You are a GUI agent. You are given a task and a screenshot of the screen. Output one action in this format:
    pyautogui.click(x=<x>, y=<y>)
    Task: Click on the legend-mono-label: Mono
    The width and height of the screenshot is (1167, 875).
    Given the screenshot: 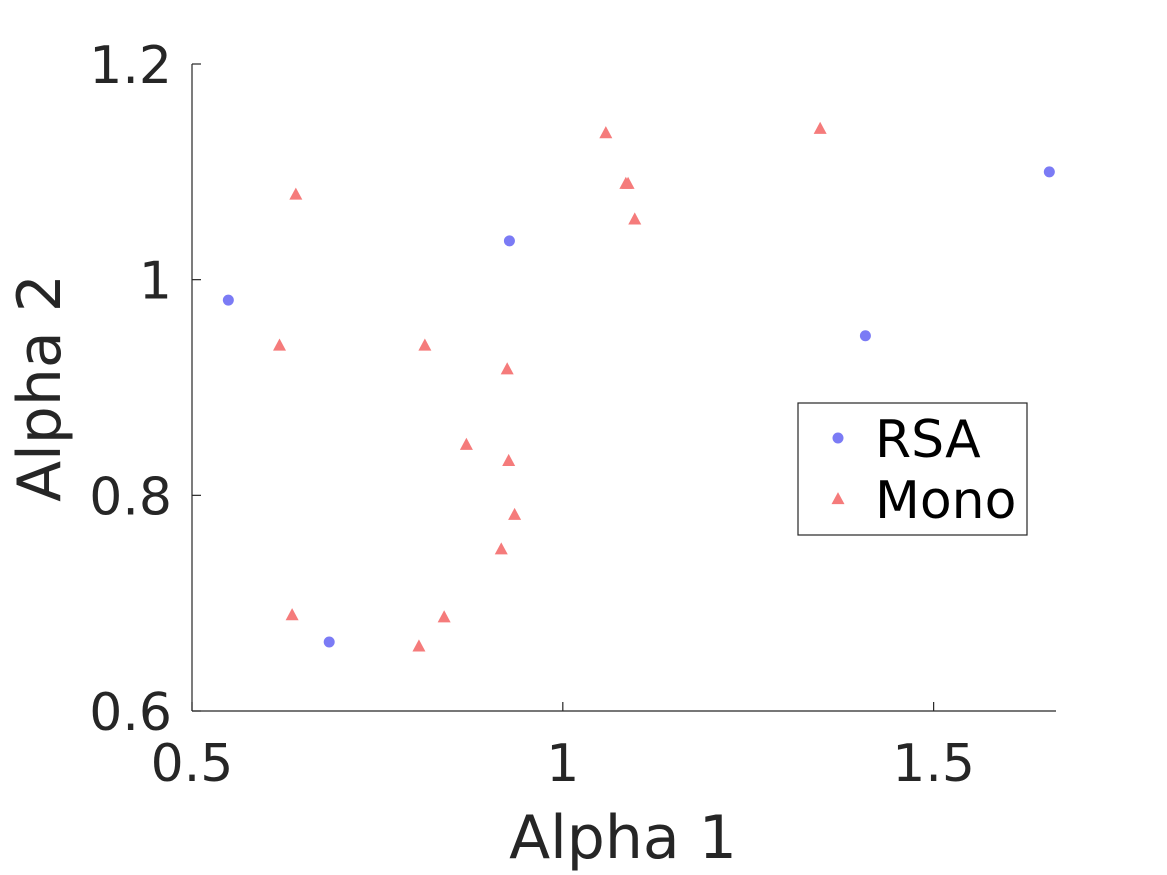 What is the action you would take?
    pyautogui.click(x=945, y=501)
    